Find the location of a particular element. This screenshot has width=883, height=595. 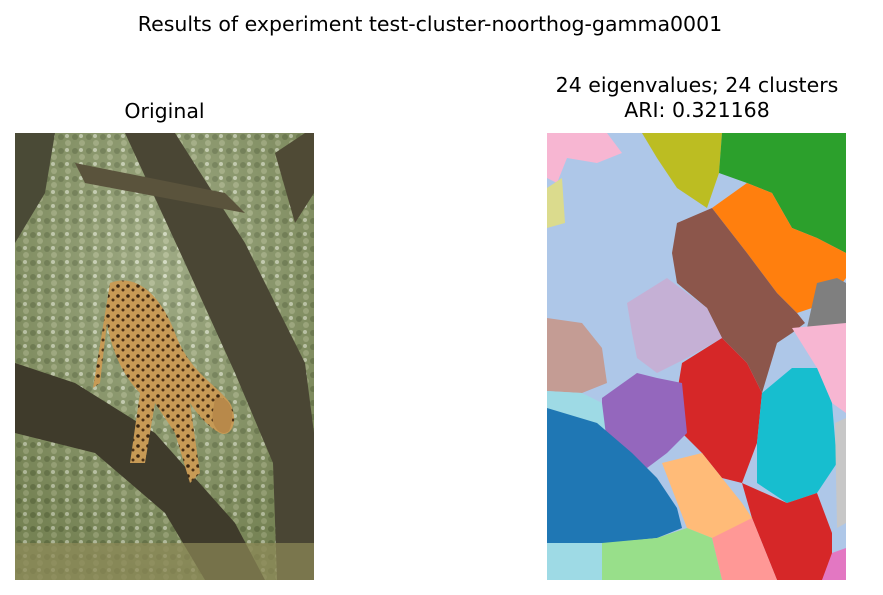

lower-branch is located at coordinates (140, 471).